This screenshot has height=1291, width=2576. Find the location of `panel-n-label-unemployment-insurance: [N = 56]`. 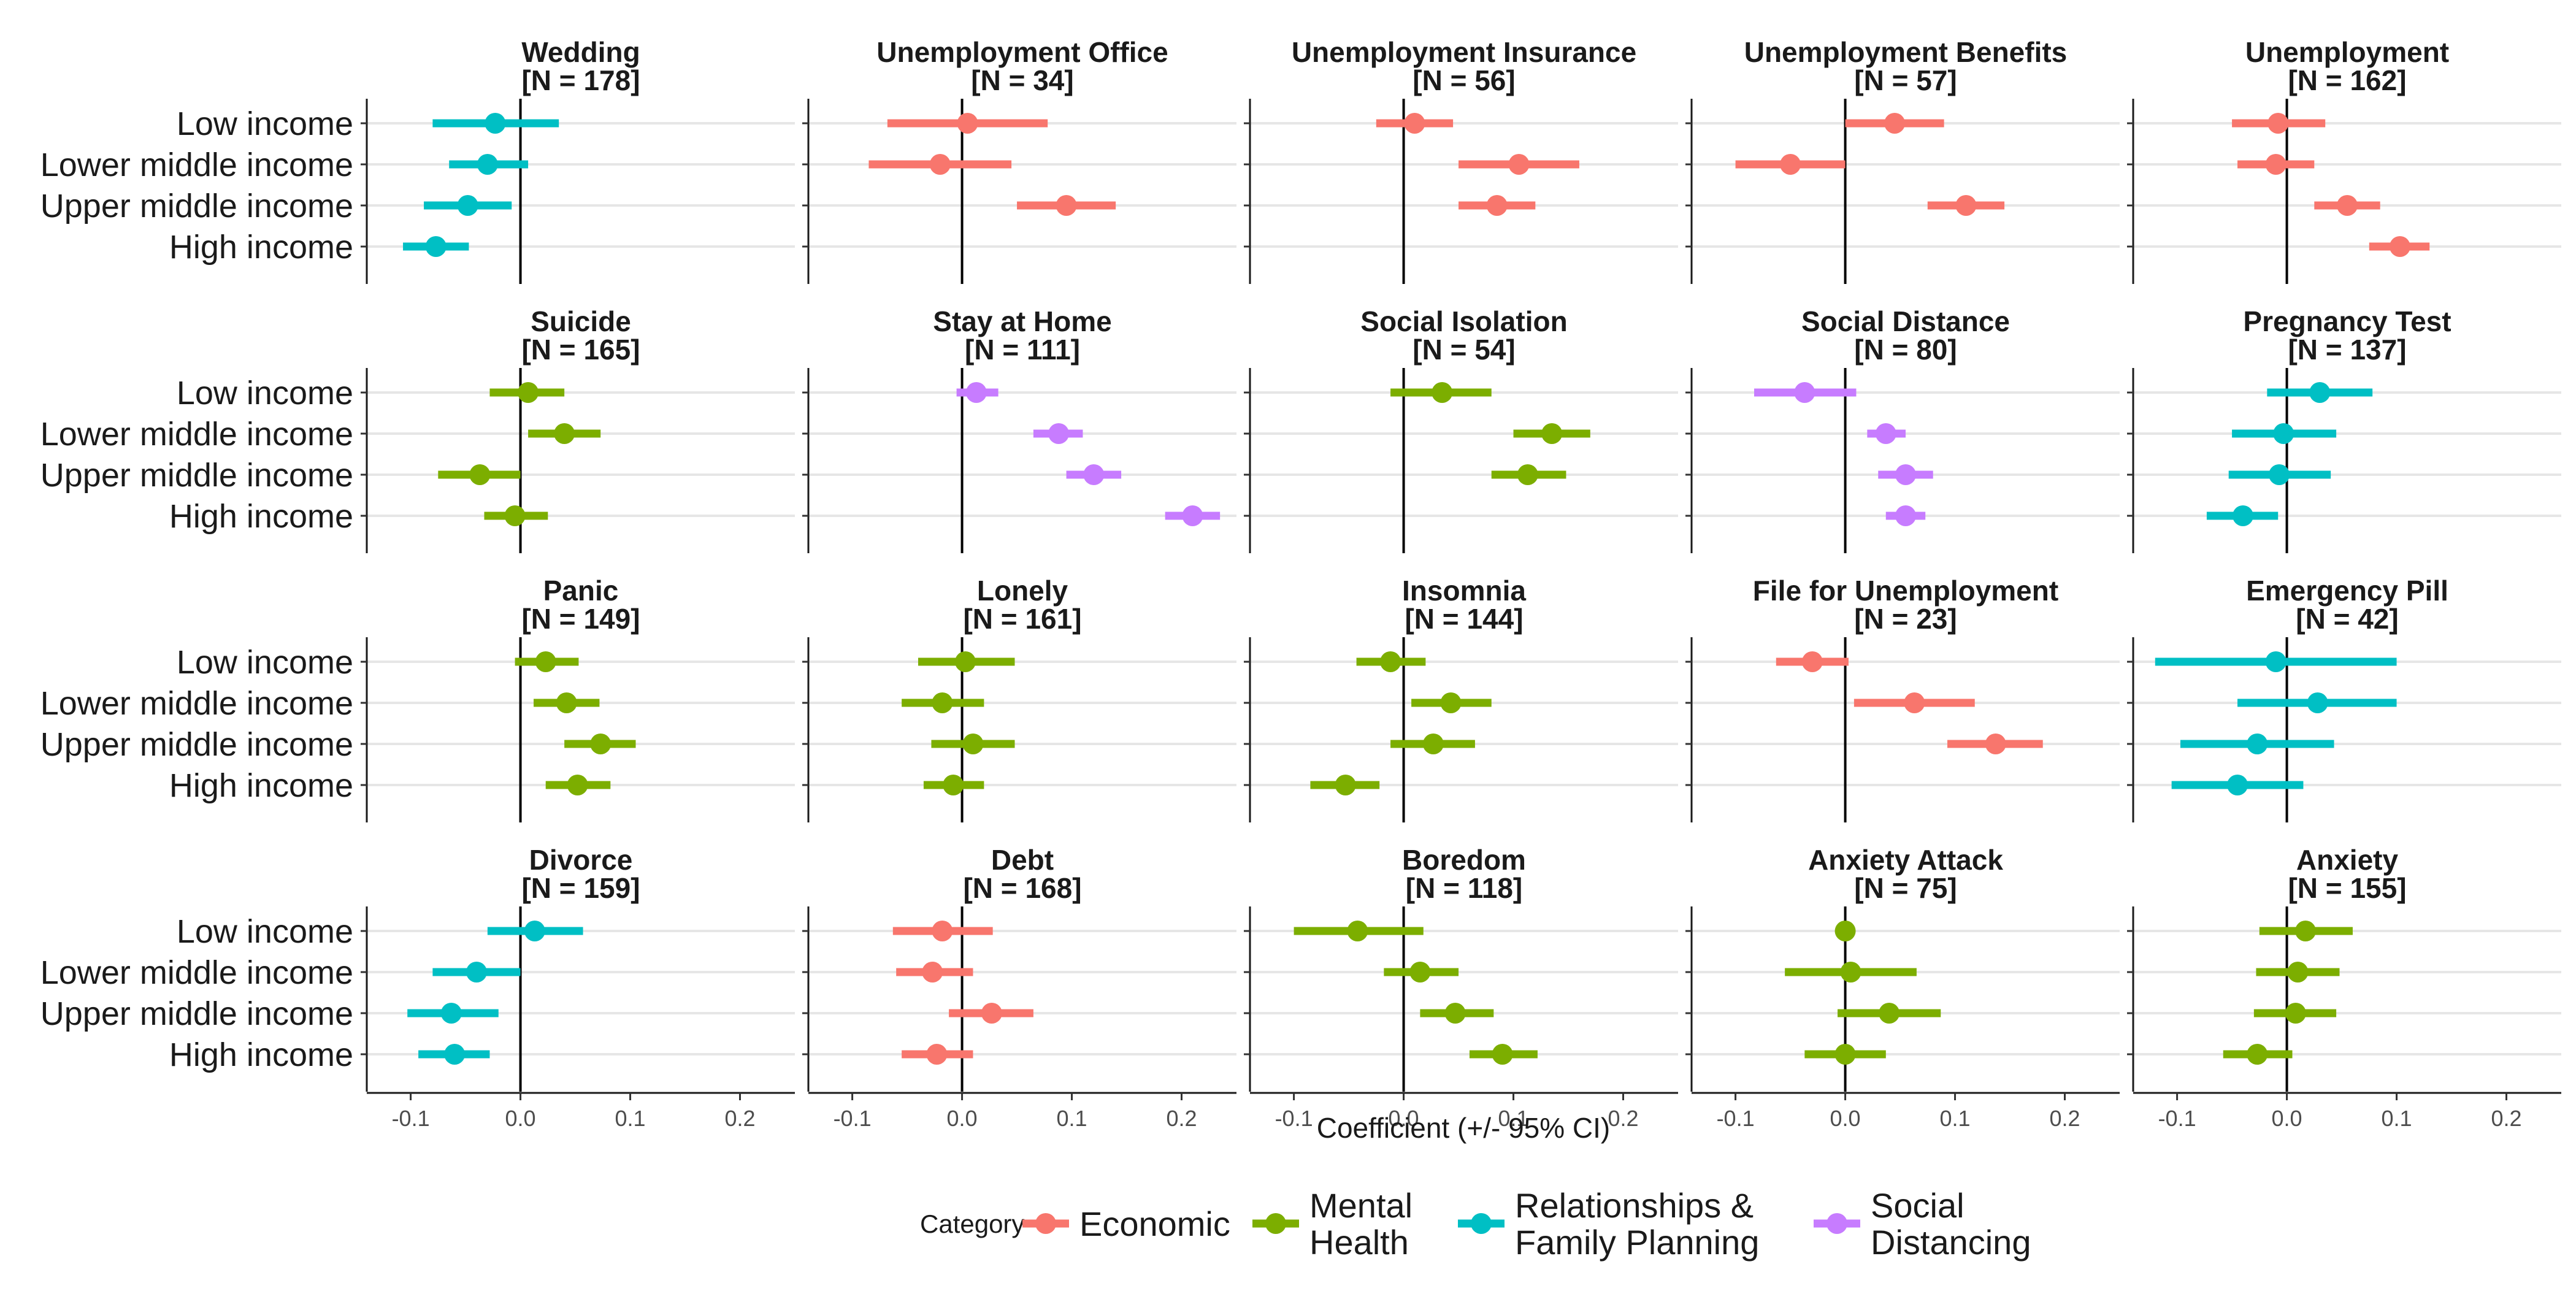

panel-n-label-unemployment-insurance: [N = 56] is located at coordinates (1464, 80).